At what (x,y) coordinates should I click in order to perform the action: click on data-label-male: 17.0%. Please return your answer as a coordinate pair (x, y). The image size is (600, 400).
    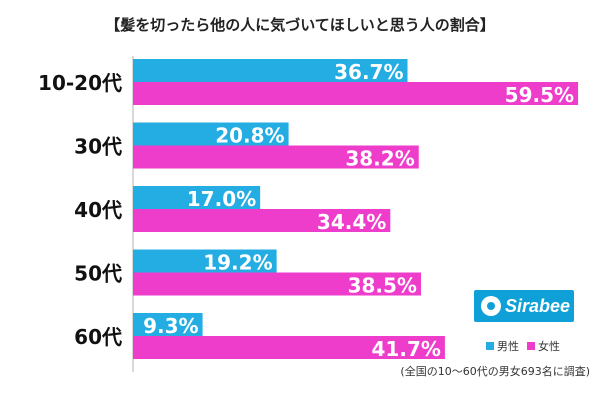
    Looking at the image, I should click on (221, 199).